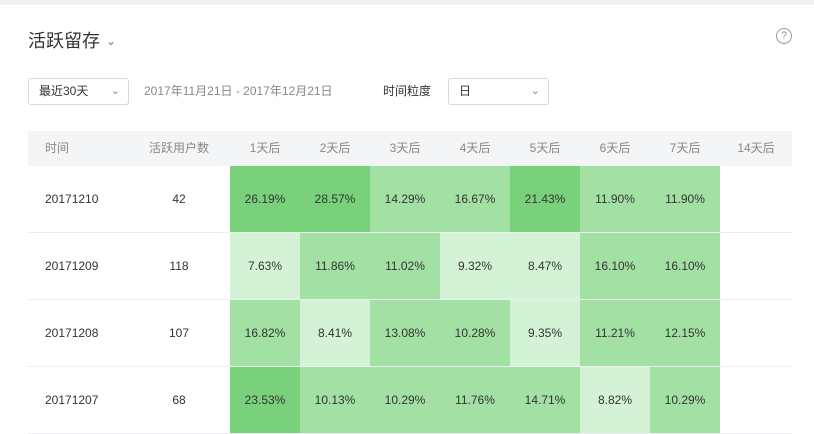 This screenshot has height=434, width=814. Describe the element at coordinates (335, 148) in the screenshot. I see `header-day2: 2天后` at that location.